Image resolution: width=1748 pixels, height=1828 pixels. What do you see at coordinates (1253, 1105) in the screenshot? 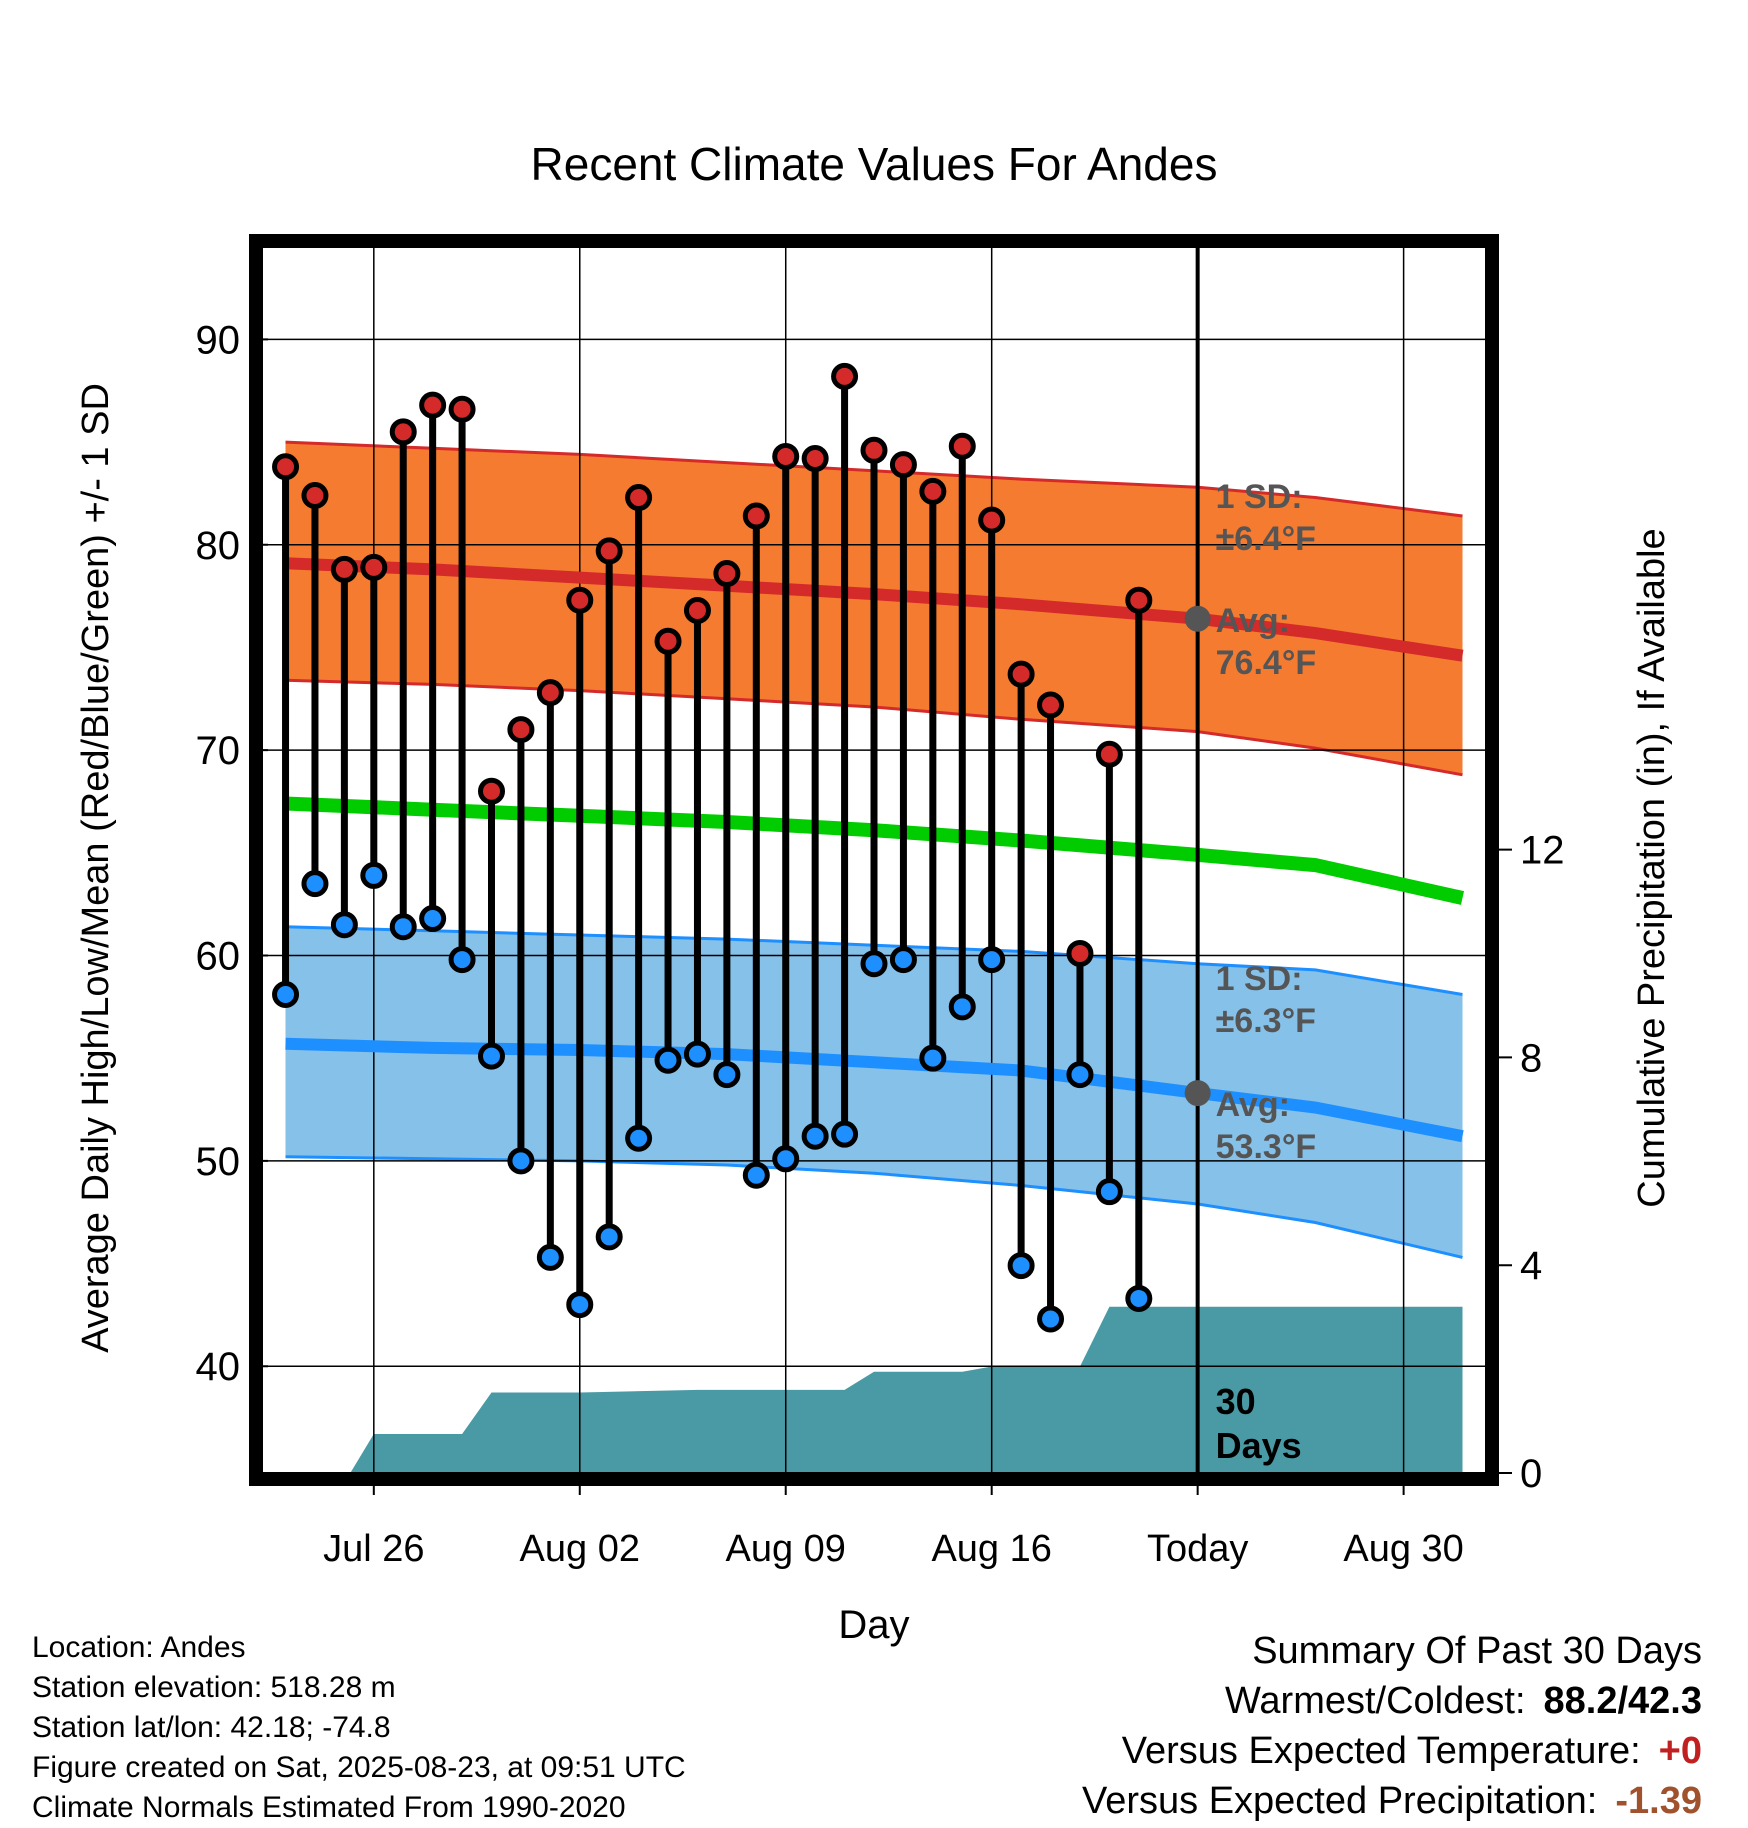
I see `low-avg-label: Avg:` at bounding box center [1253, 1105].